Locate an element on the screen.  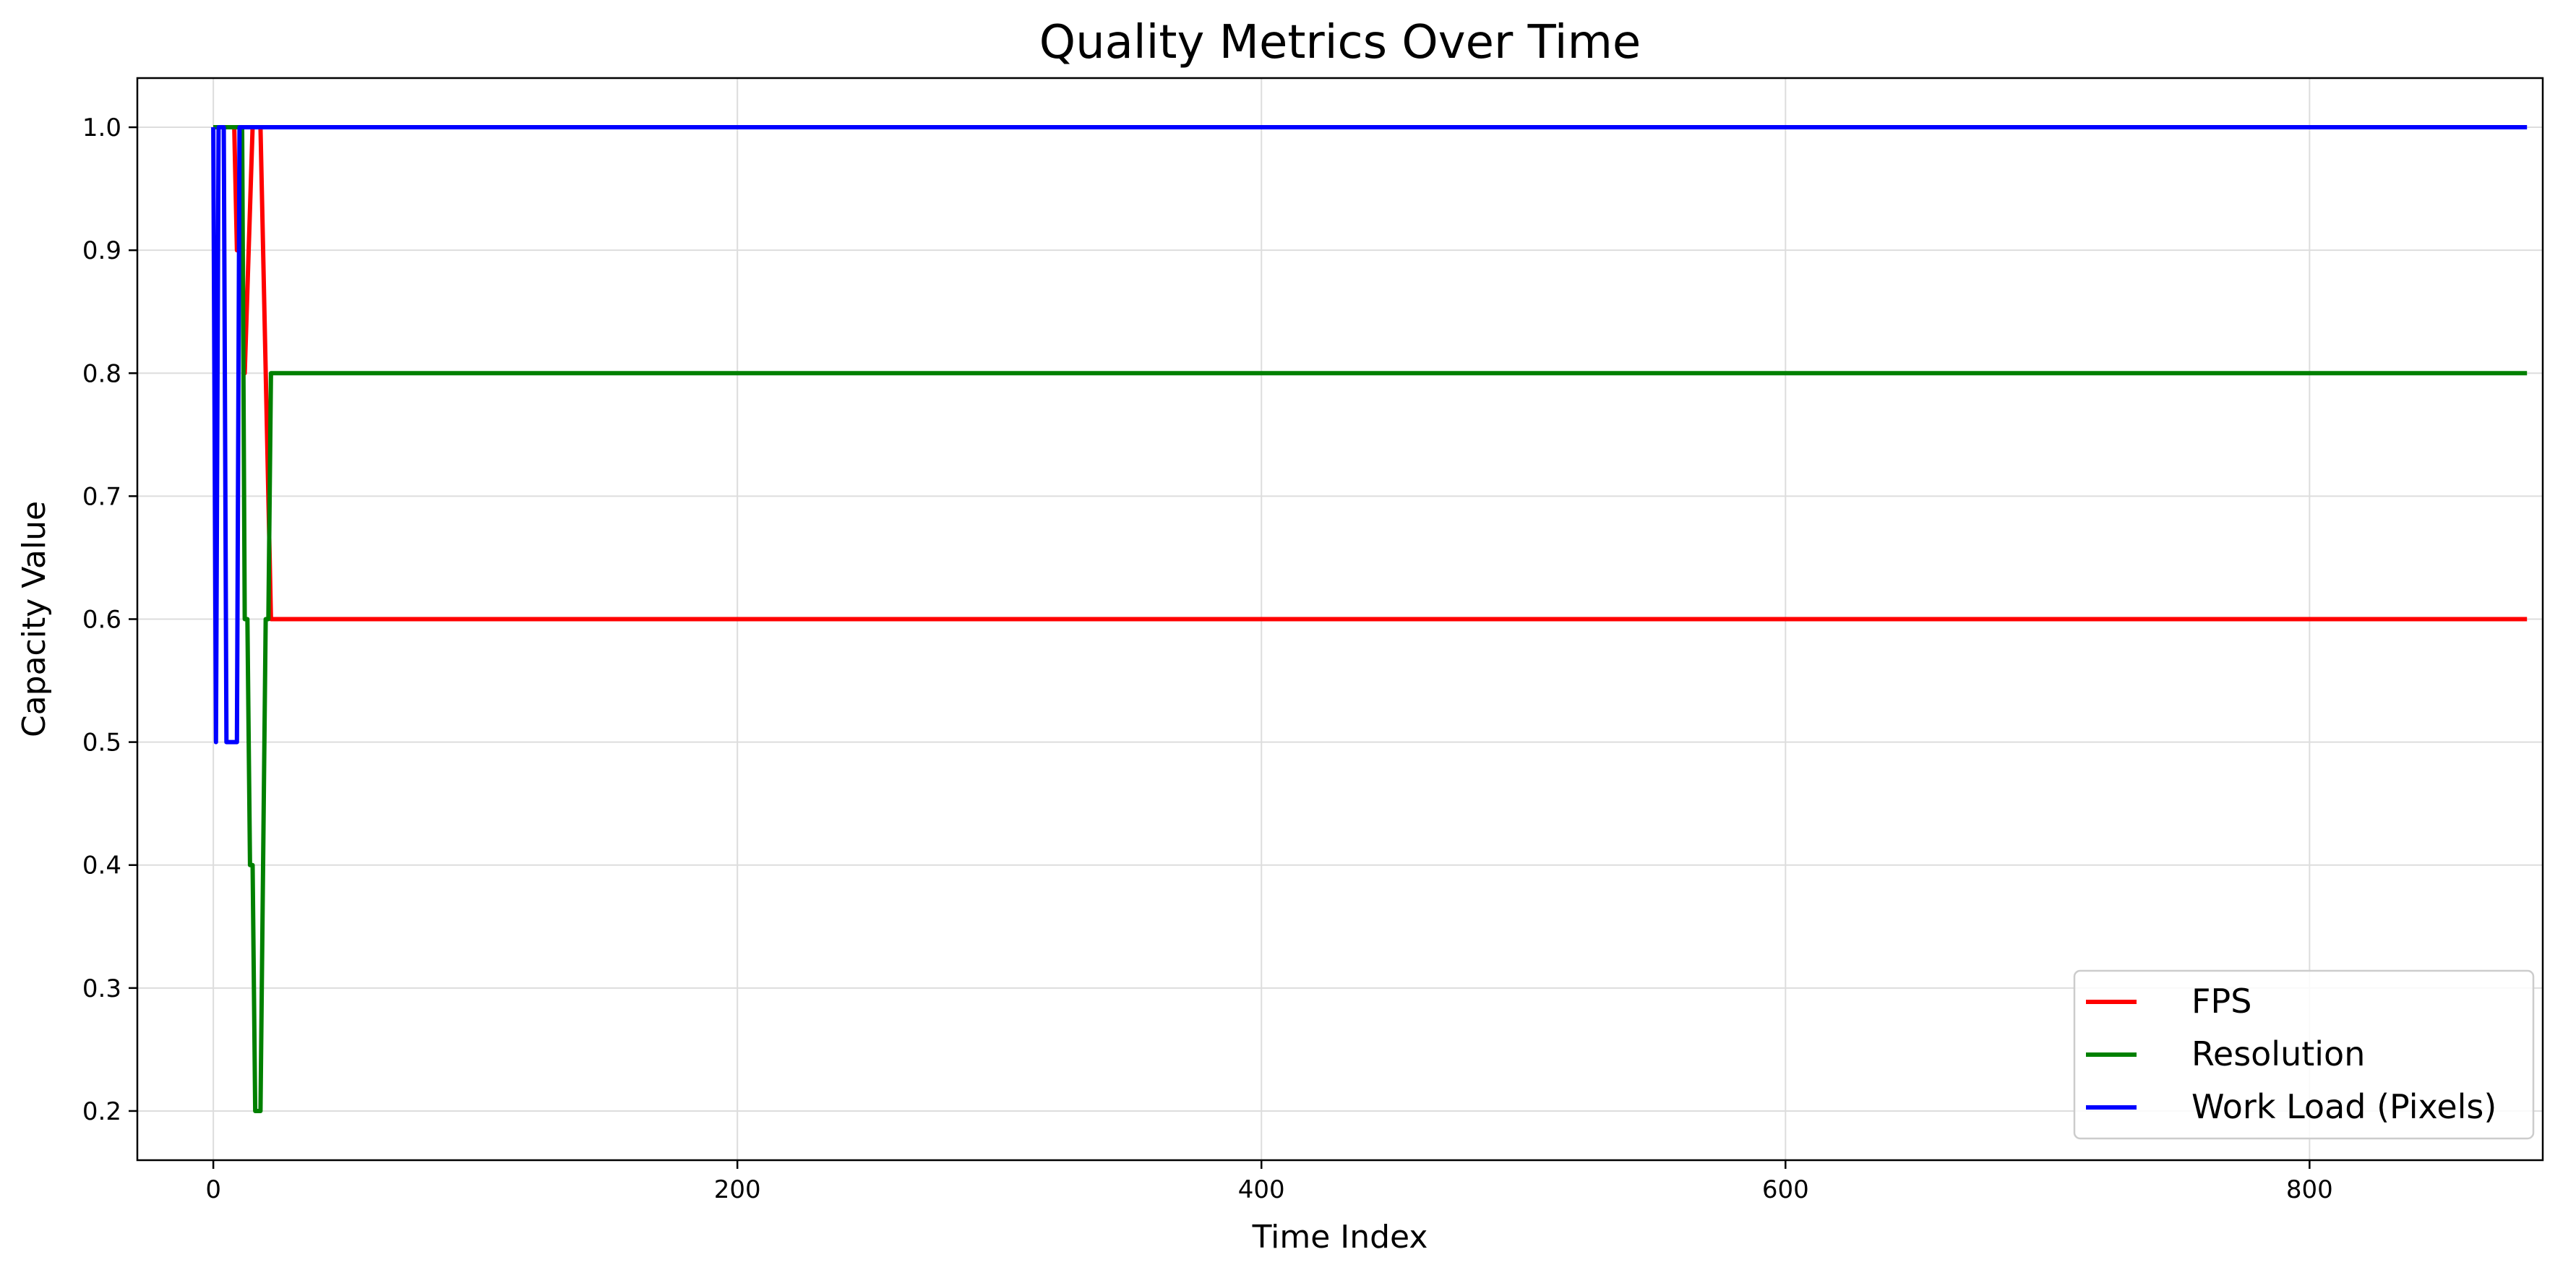
y-tick-label: 0.5 is located at coordinates (102, 743).